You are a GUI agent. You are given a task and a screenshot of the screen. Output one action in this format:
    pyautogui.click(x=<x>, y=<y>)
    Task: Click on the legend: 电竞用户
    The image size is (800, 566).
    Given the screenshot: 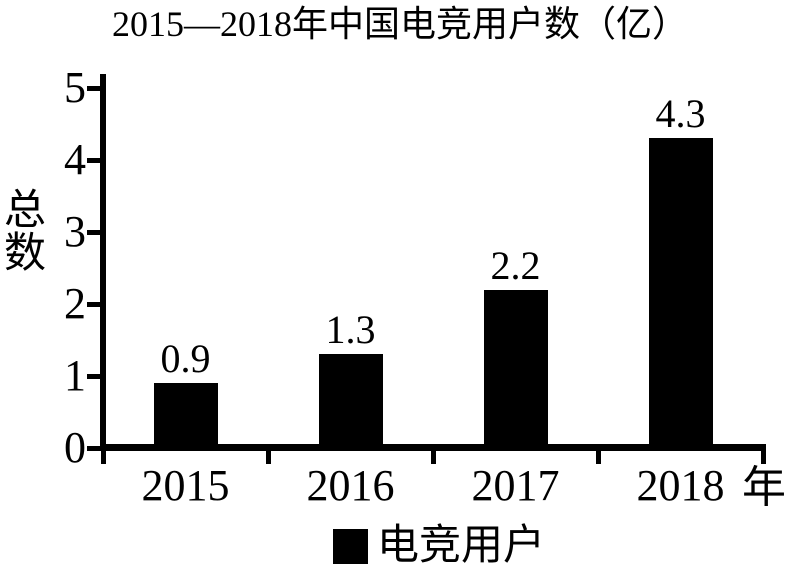 What is the action you would take?
    pyautogui.click(x=439, y=544)
    